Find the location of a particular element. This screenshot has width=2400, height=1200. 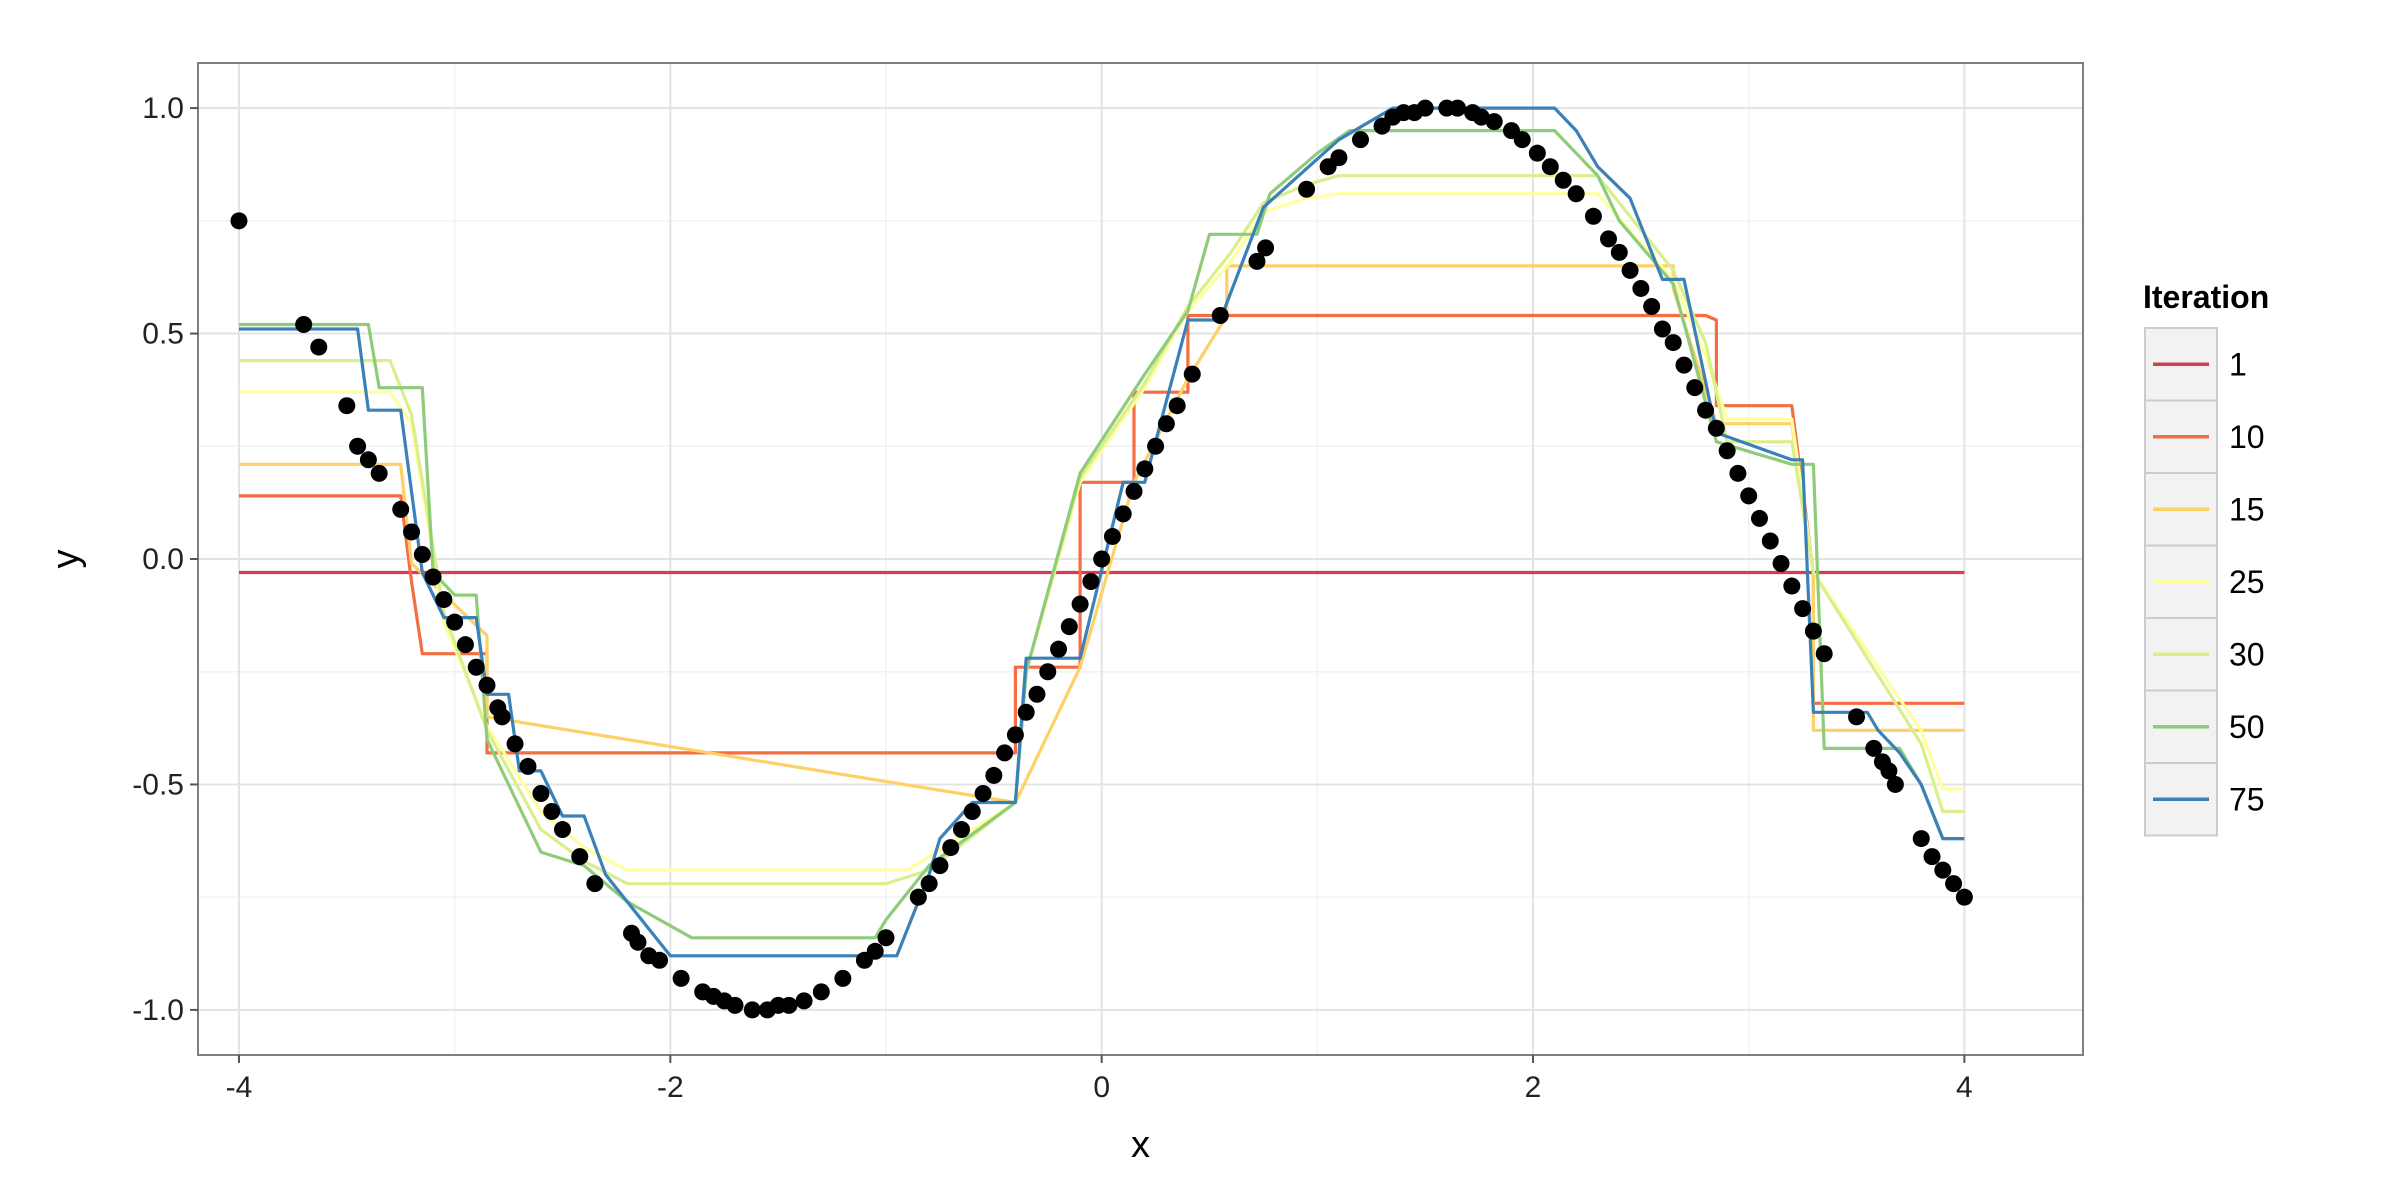

x-tick-label: 0 is located at coordinates (1101, 1087).